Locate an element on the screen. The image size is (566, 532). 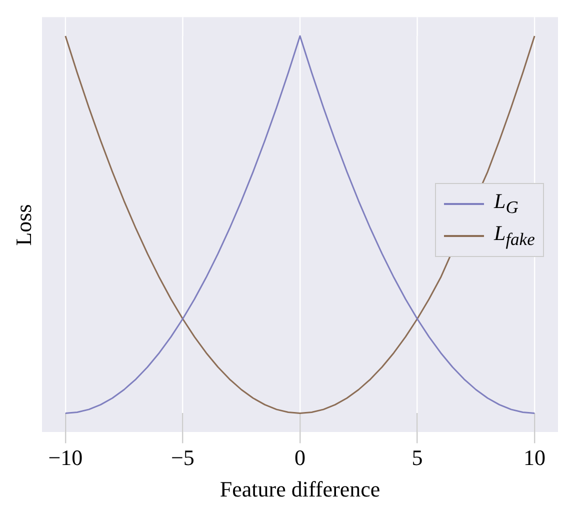
x-tick-label: −5 is located at coordinates (182, 457).